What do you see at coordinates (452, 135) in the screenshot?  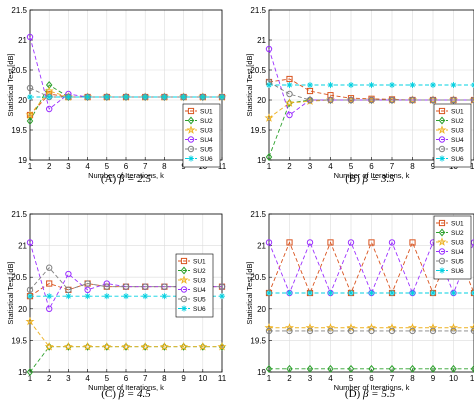 I see `legend: SU1 SU2 SU3 SU4 SU5 SU6` at bounding box center [452, 135].